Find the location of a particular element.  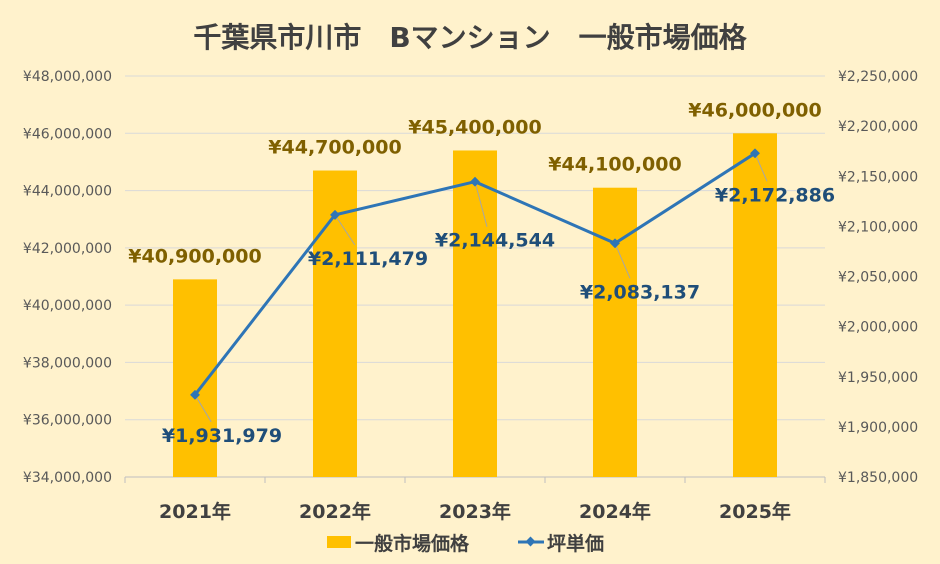

legend-label-bar: 一般市場価格 is located at coordinates (412, 543).